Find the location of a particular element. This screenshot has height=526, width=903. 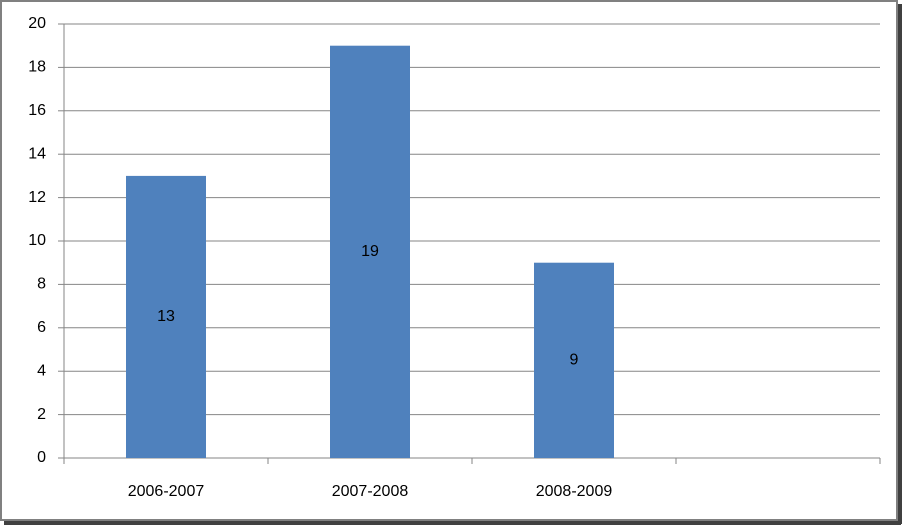

y-tick-label: 20 is located at coordinates (37, 23).